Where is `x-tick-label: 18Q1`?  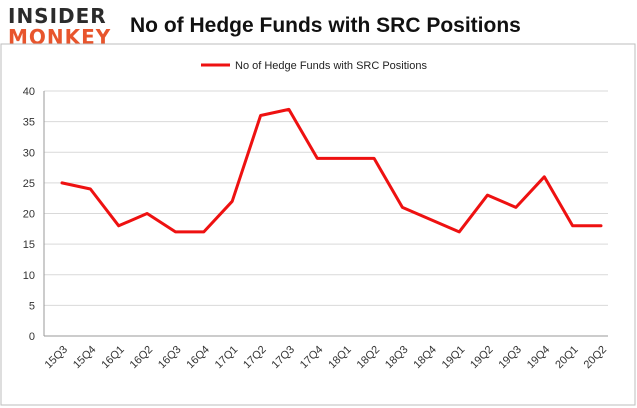 x-tick-label: 18Q1 is located at coordinates (340, 358).